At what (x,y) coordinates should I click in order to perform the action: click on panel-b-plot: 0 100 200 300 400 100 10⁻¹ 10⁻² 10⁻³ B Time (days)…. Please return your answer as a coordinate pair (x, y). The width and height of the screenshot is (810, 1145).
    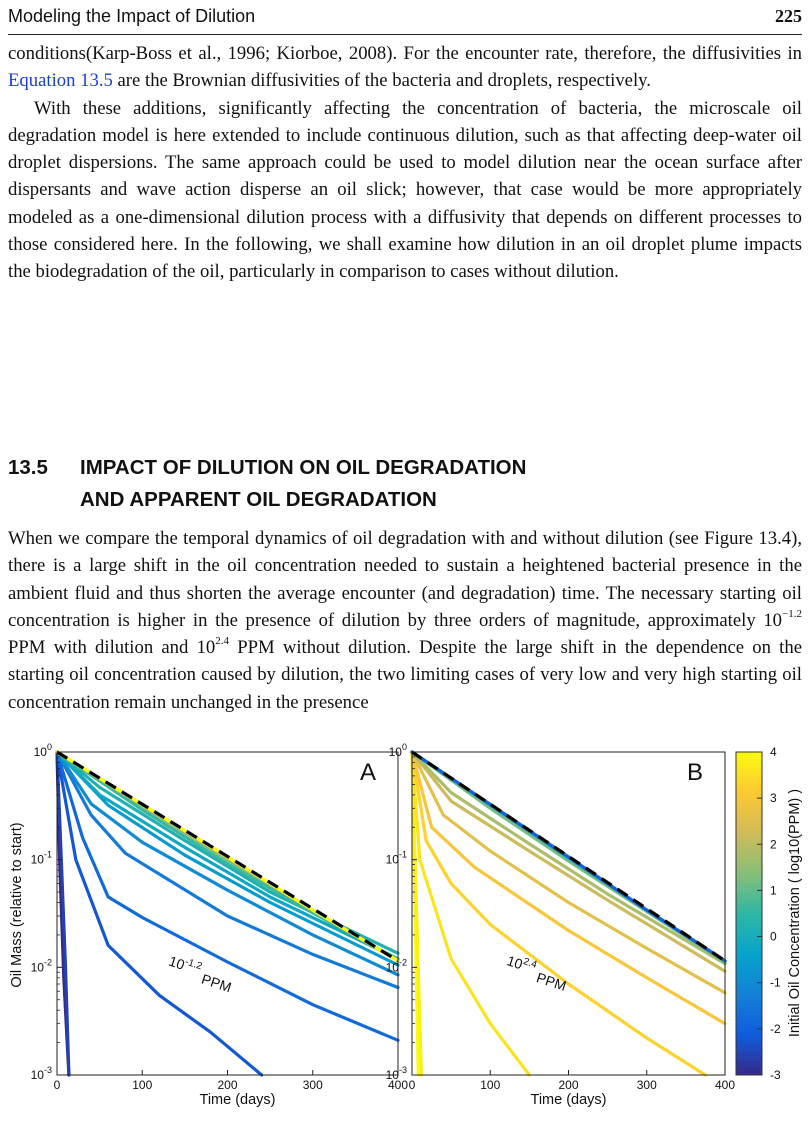
    Looking at the image, I should click on (561, 925).